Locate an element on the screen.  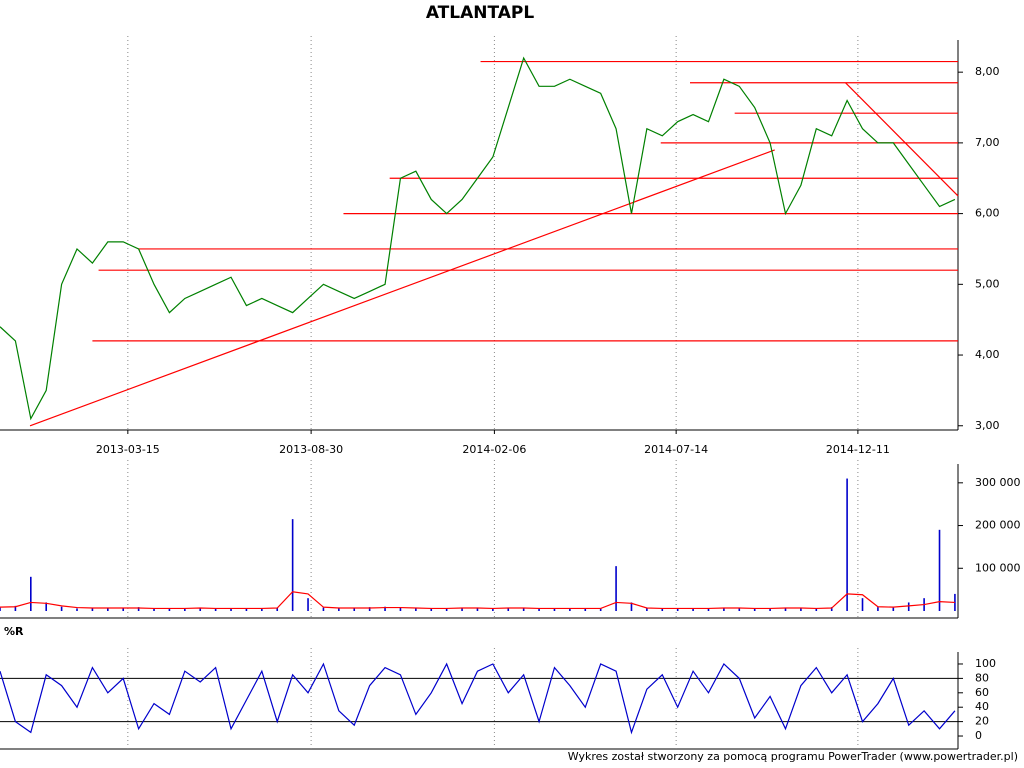
y-tick-label: 100 000 is located at coordinates (998, 567).